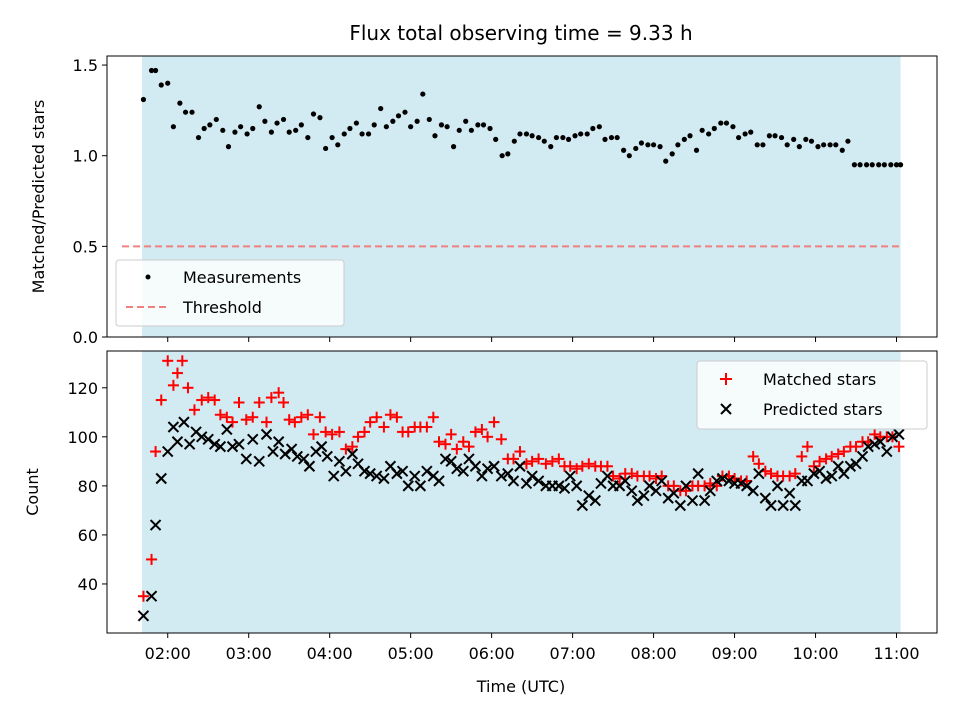 The image size is (960, 720). I want to click on legend-marker-measurements, so click(148, 277).